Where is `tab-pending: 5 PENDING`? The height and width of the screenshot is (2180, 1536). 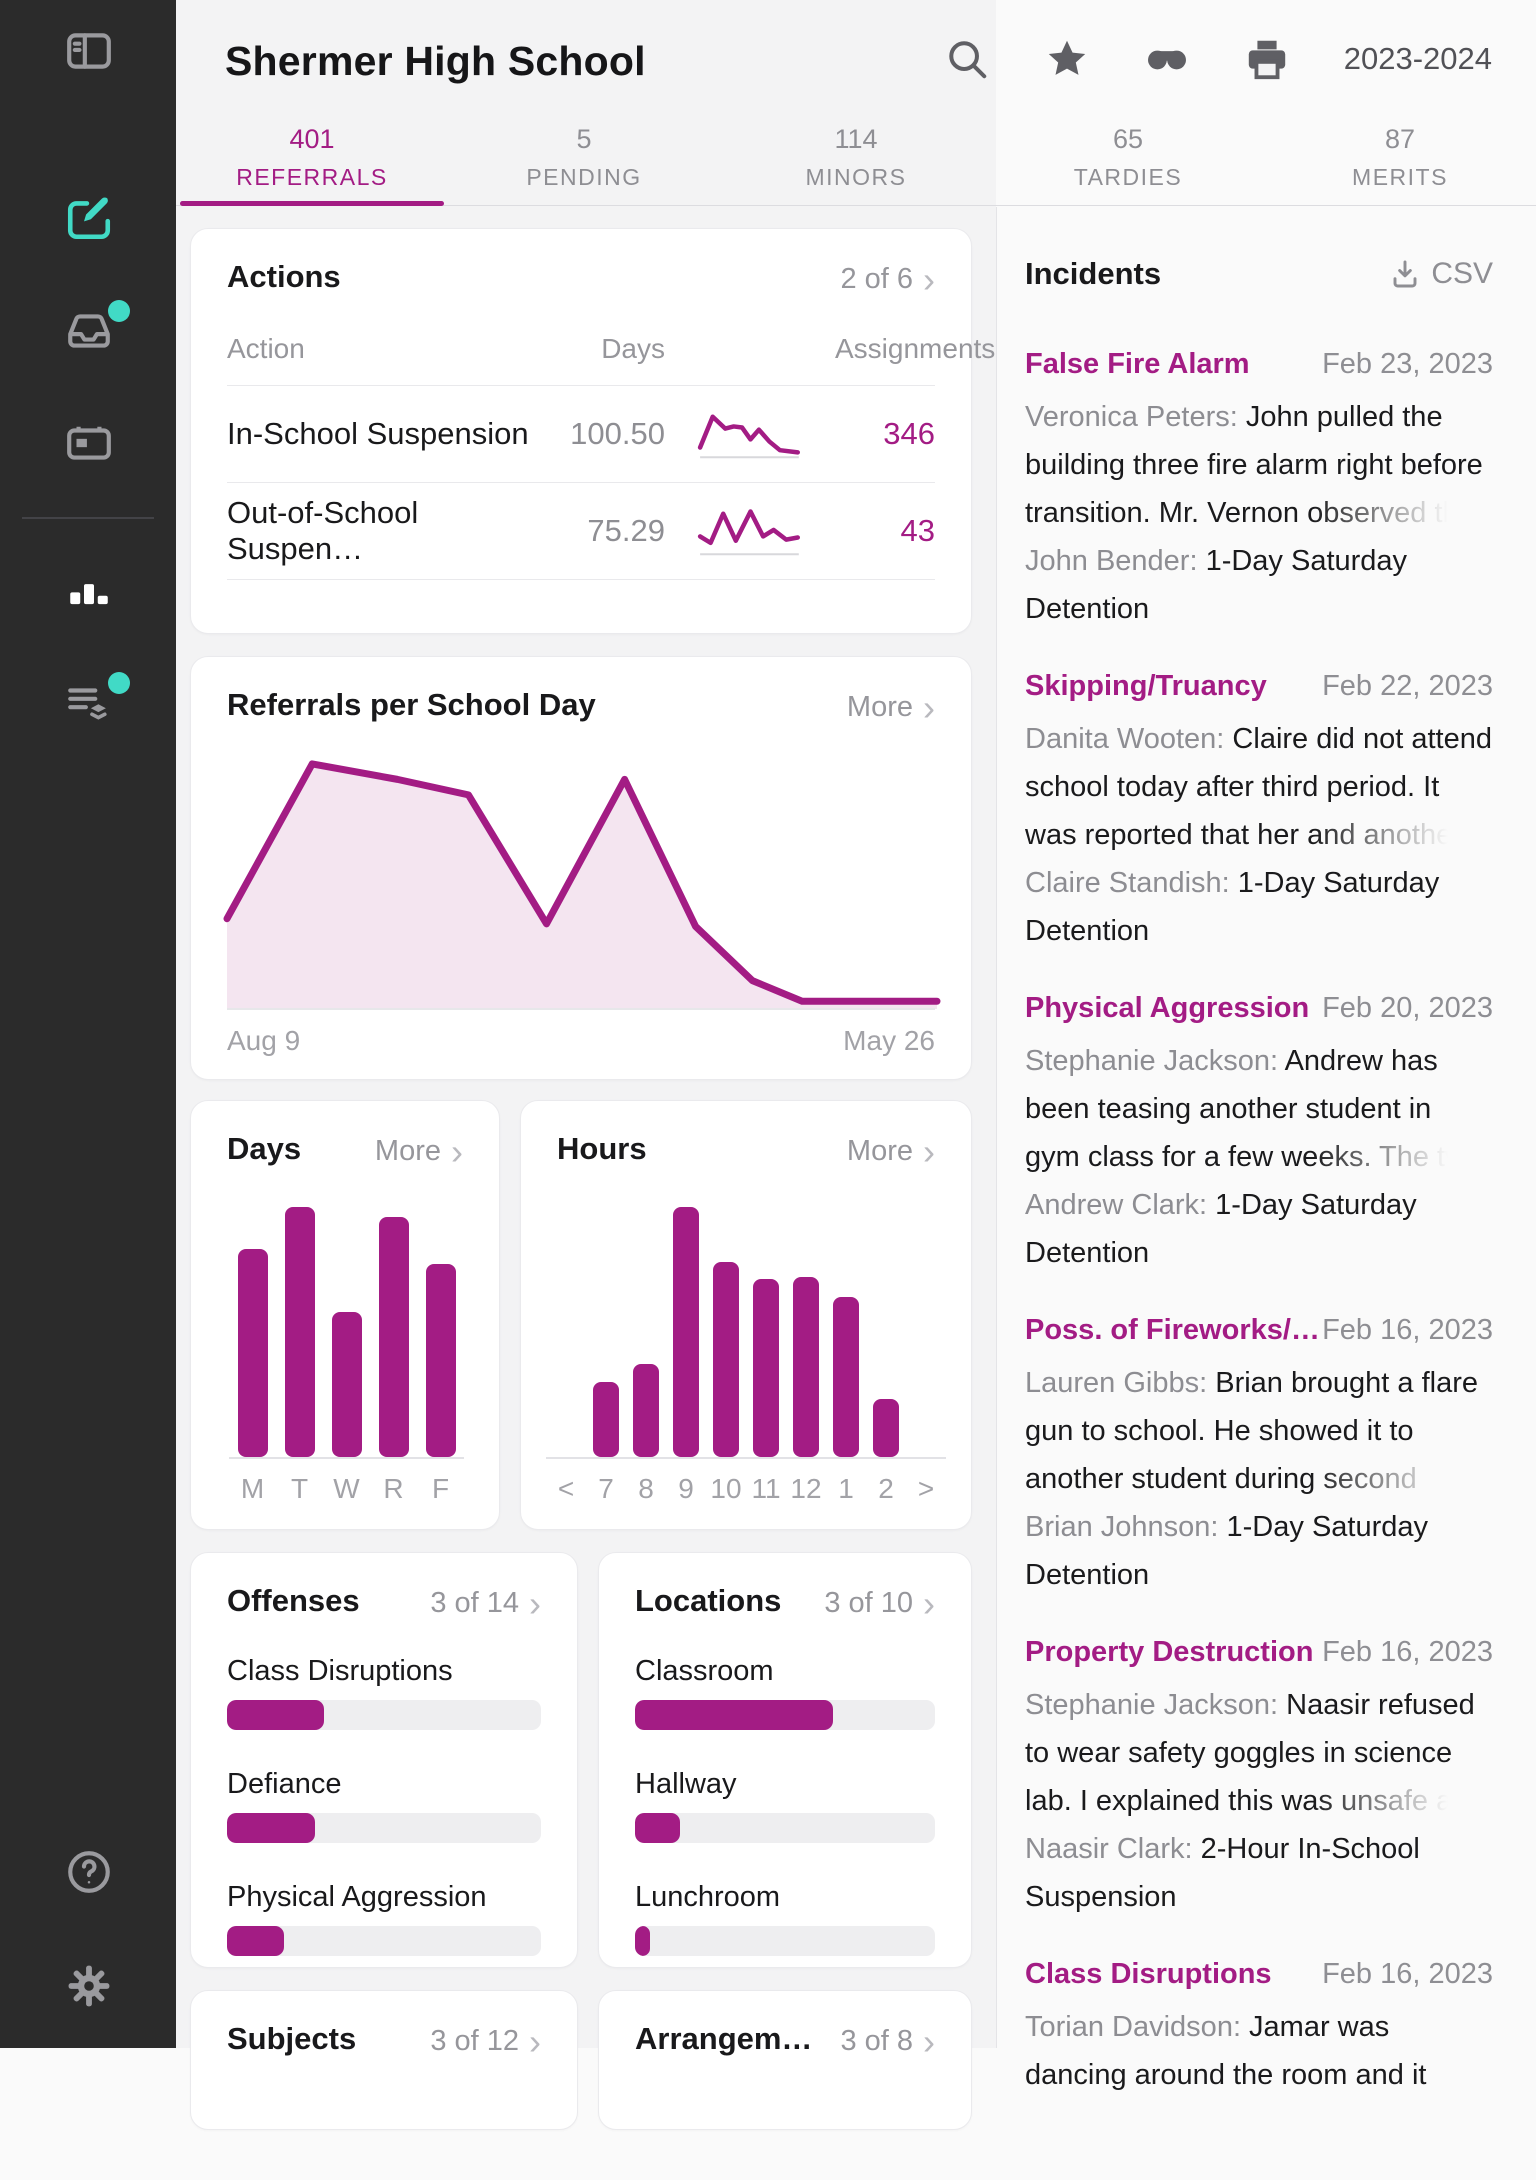 tab-pending: 5 PENDING is located at coordinates (584, 157).